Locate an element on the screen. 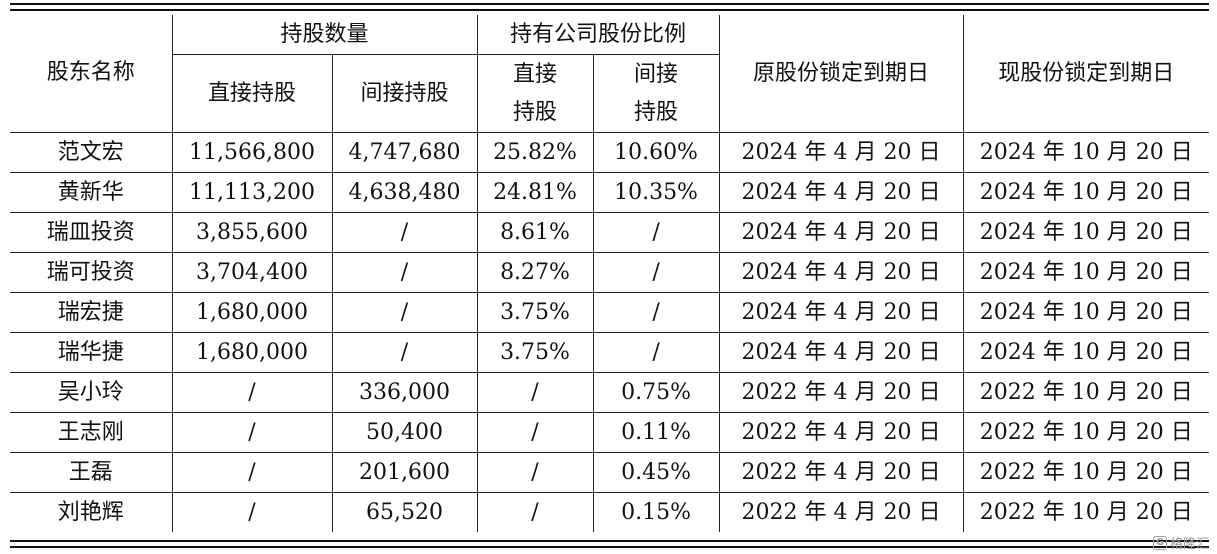 This screenshot has height=554, width=1217. cell-indirect-ratio: 10.35% is located at coordinates (656, 192).